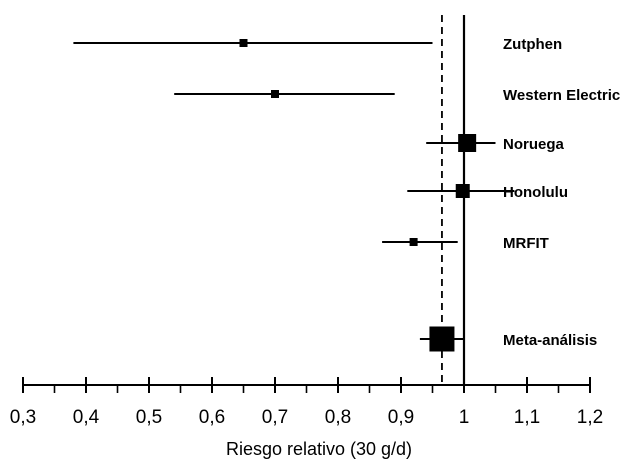  Describe the element at coordinates (526, 243) in the screenshot. I see `study-label: MRFIT` at that location.